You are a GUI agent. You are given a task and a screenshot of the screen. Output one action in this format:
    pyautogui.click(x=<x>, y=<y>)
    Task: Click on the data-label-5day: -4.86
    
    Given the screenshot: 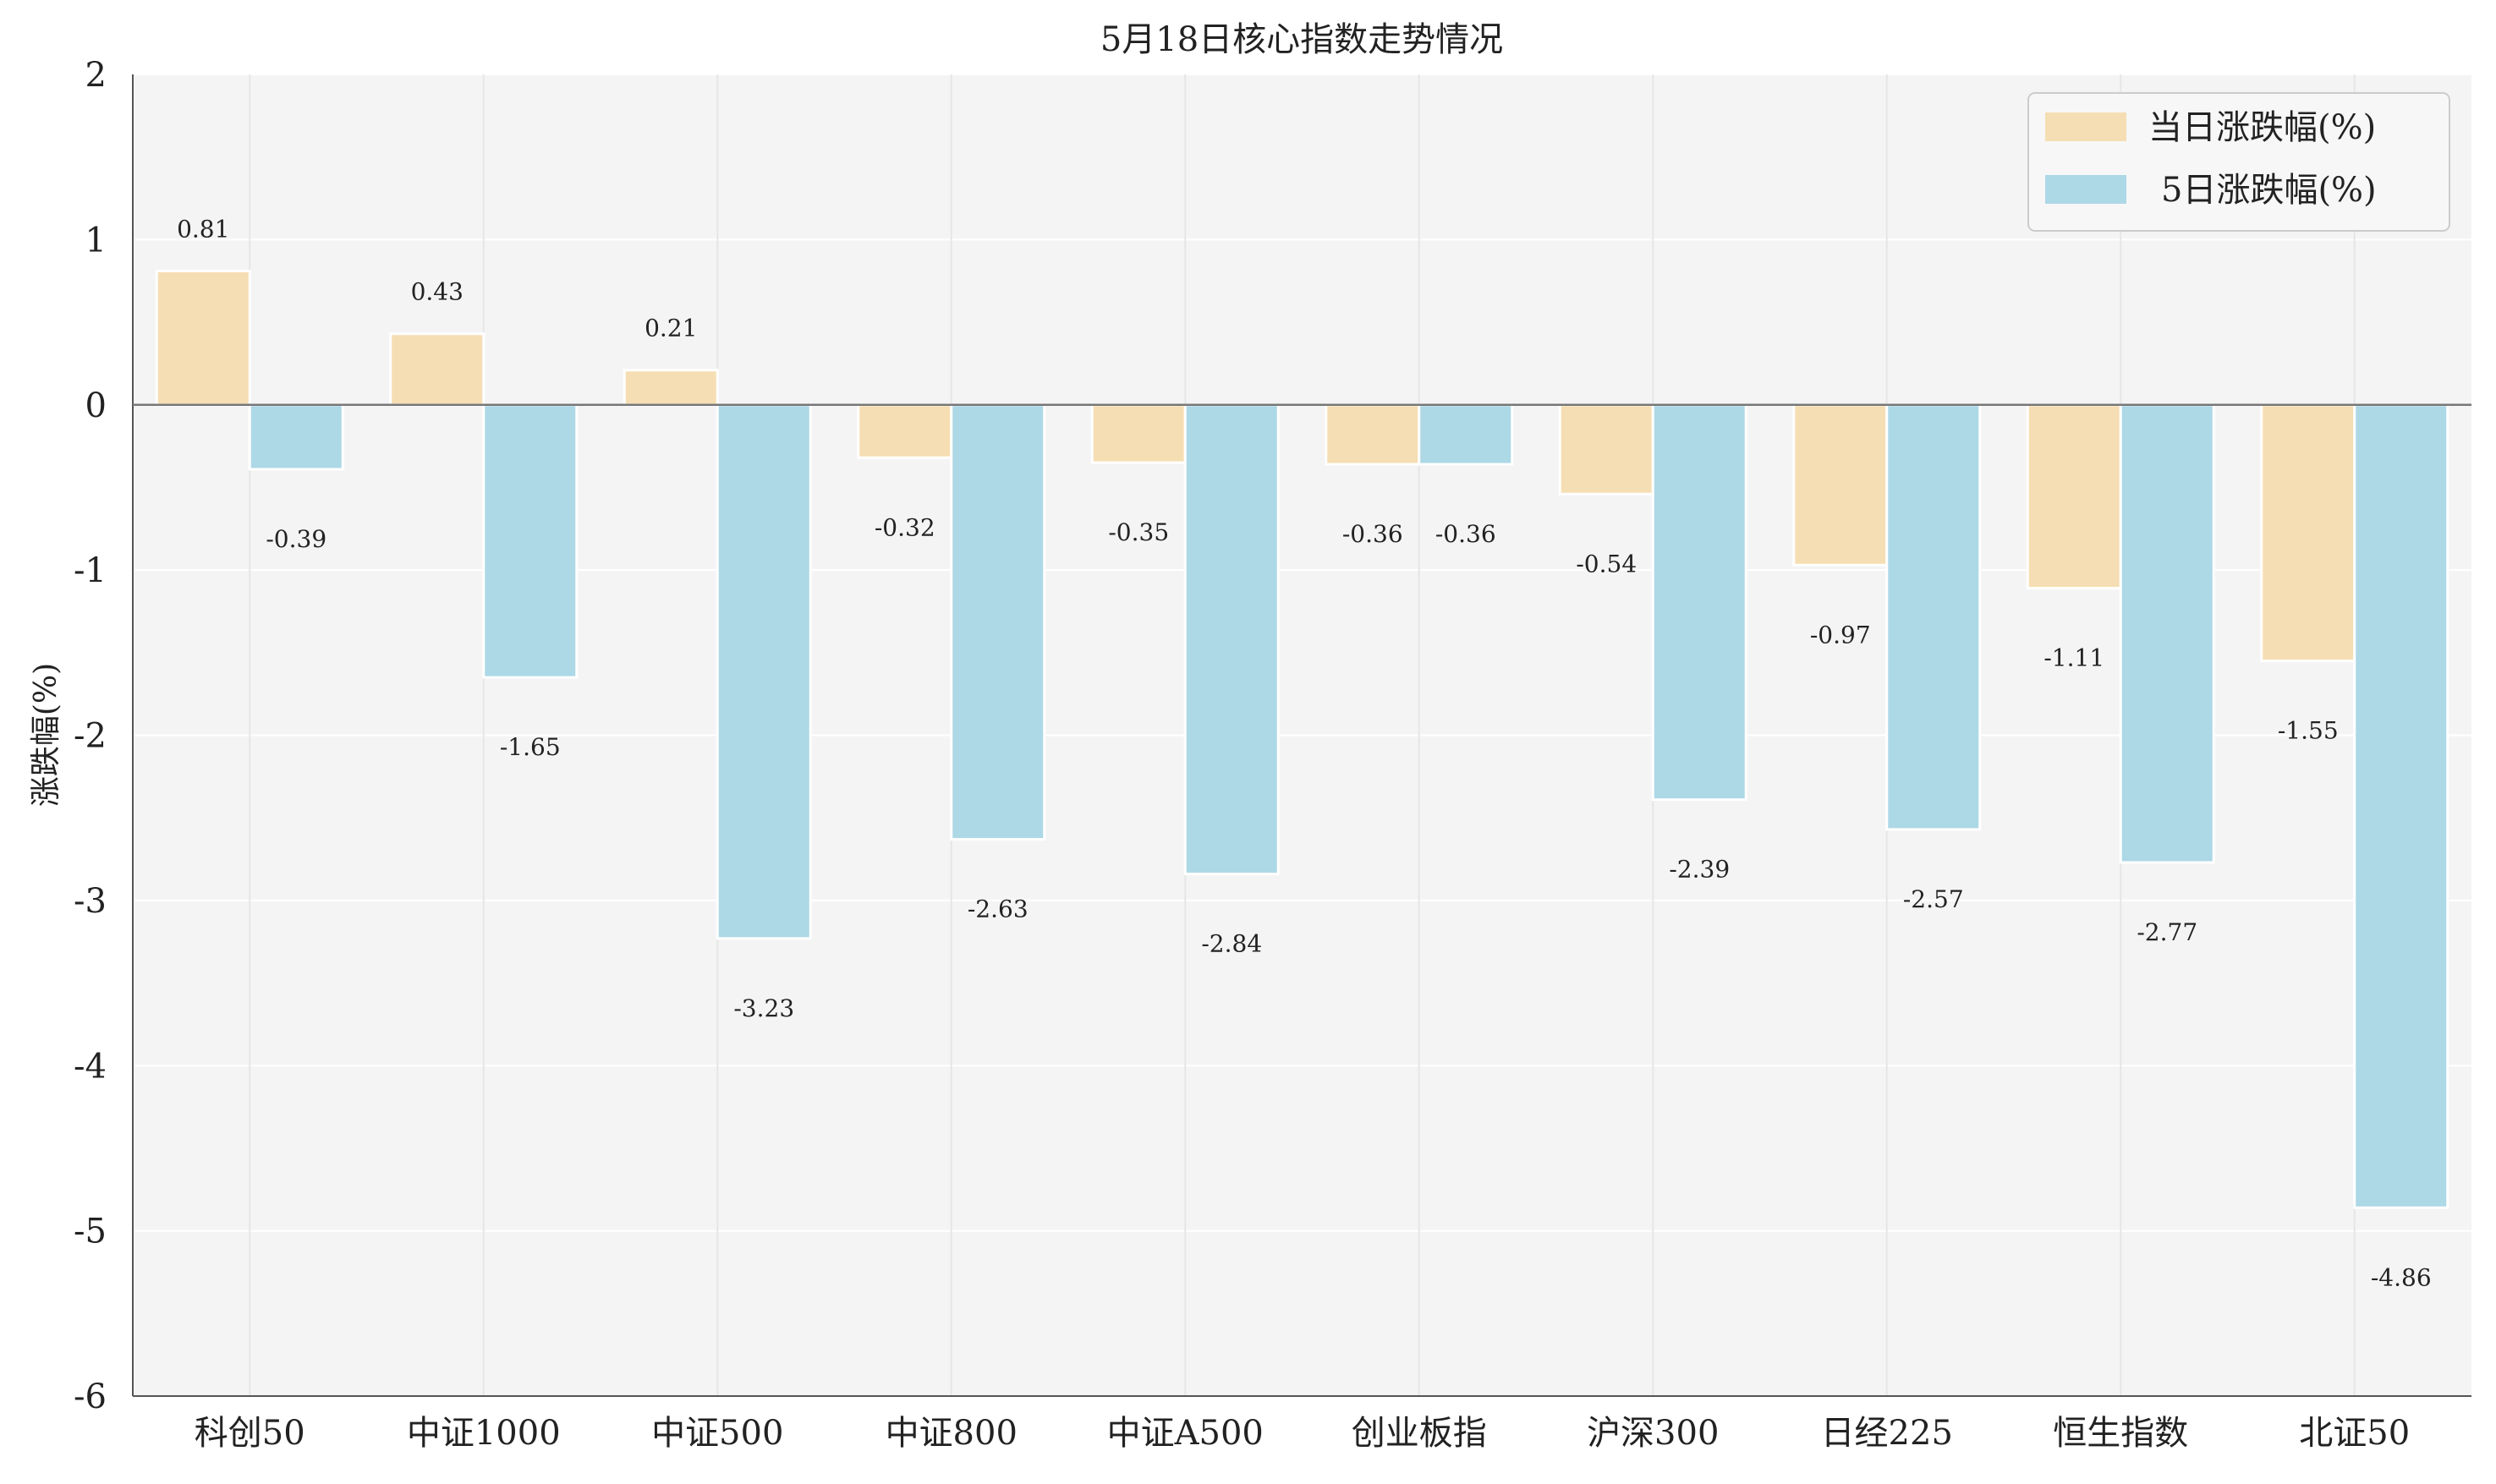 What is the action you would take?
    pyautogui.click(x=2401, y=1277)
    